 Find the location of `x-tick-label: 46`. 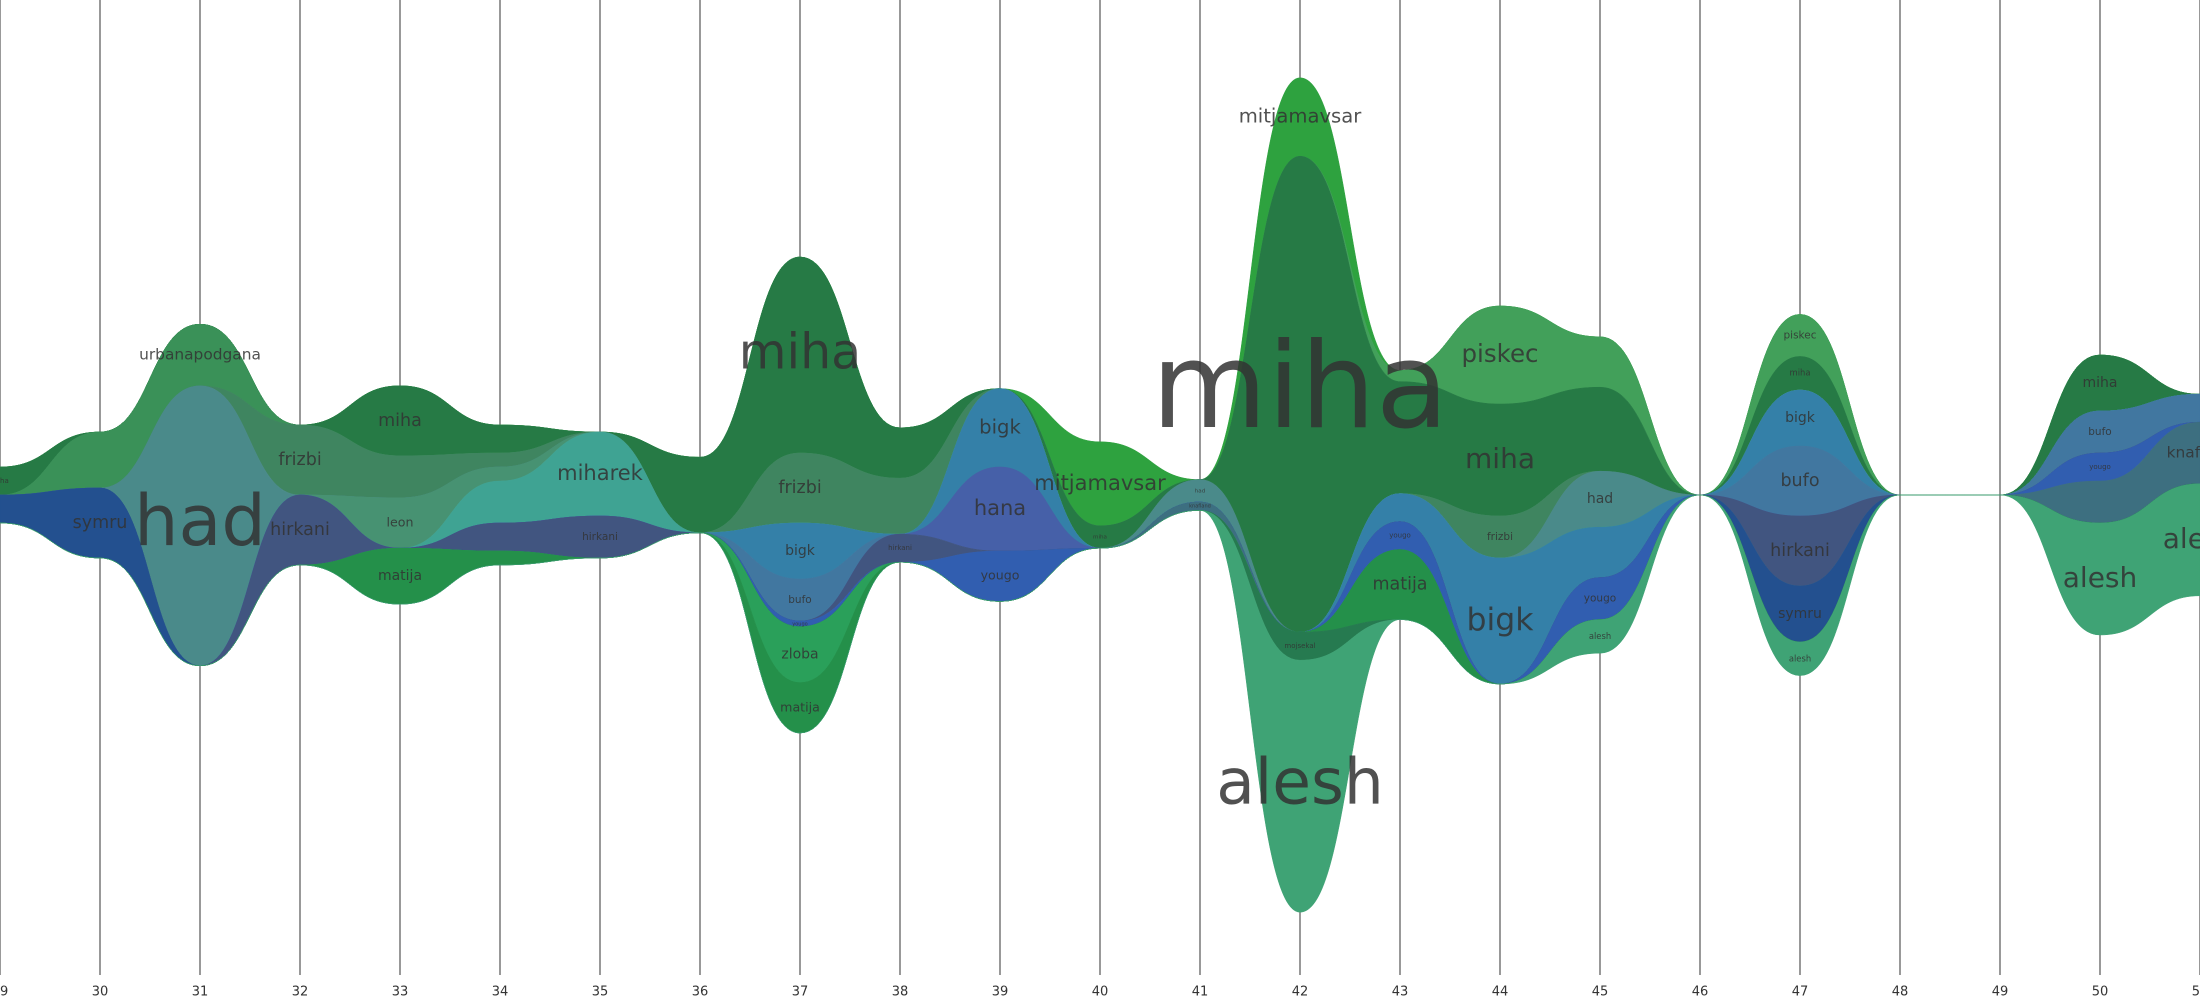

x-tick-label: 46 is located at coordinates (1700, 992).